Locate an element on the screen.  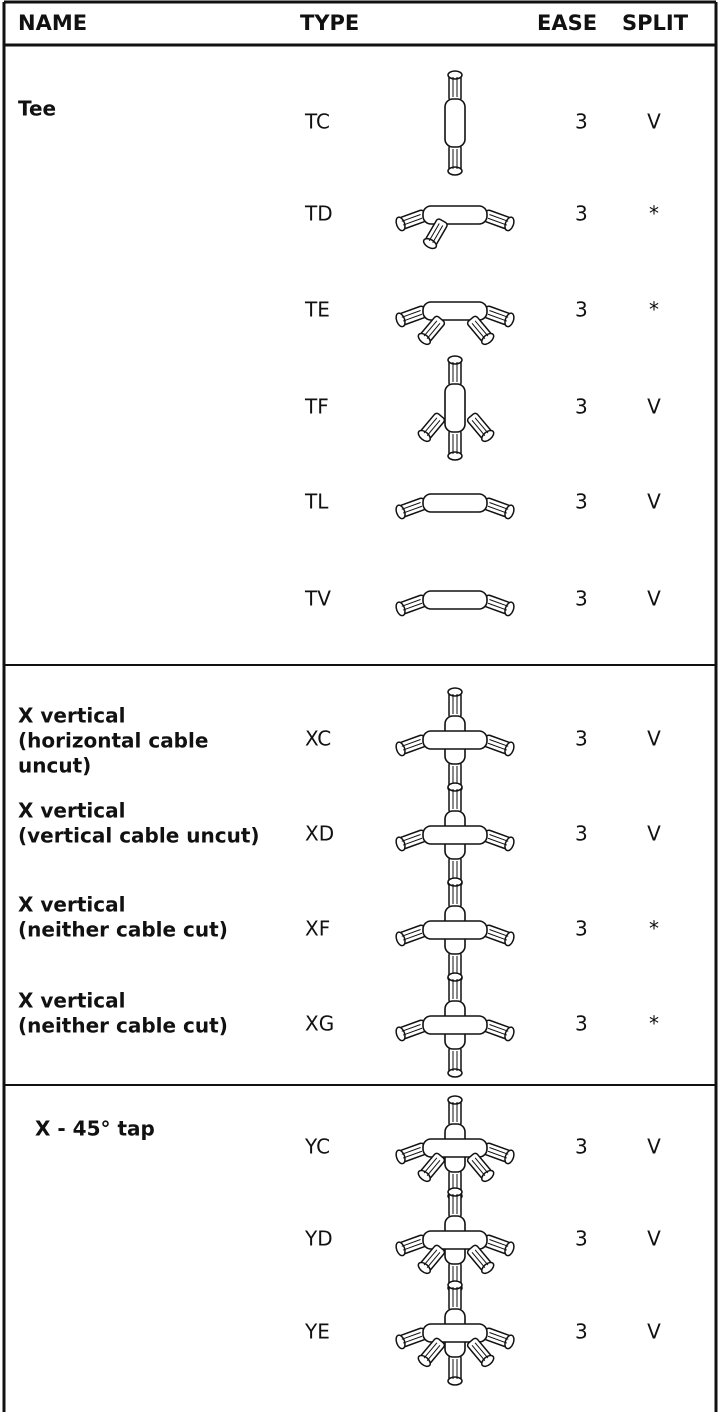
row-type: YC is located at coordinates (317, 1147).